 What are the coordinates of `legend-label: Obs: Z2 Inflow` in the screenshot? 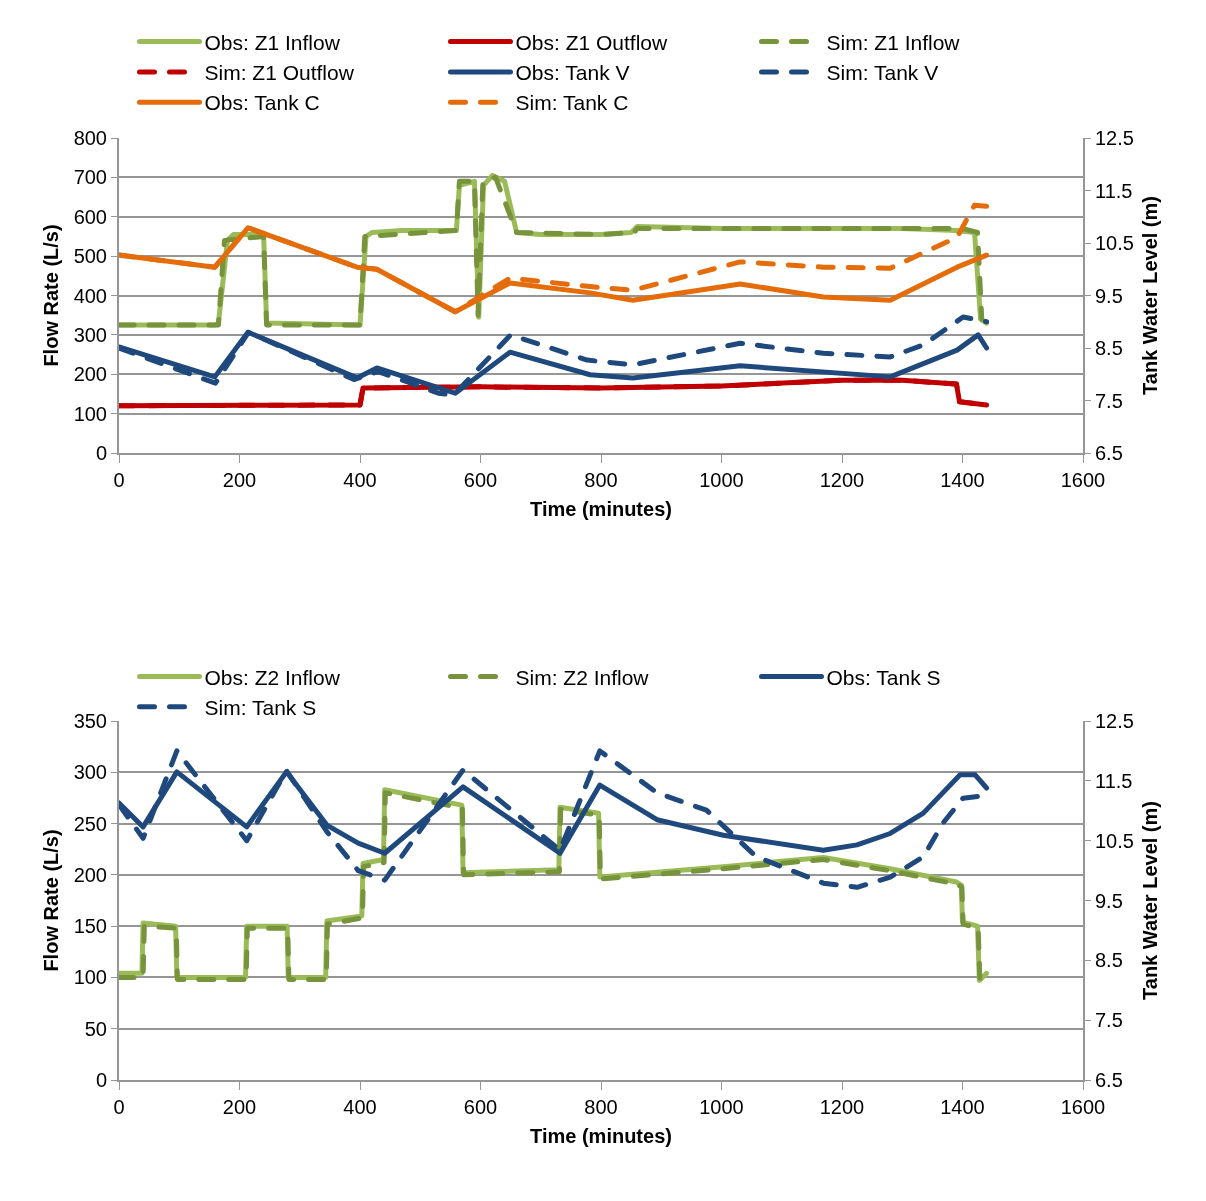 It's located at (272, 677).